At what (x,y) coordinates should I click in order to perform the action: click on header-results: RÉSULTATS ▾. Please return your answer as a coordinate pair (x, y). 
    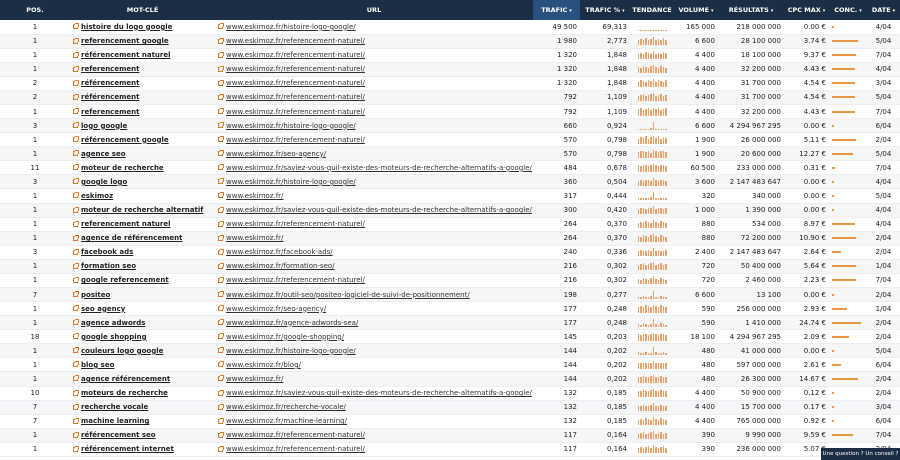
    Looking at the image, I should click on (751, 10).